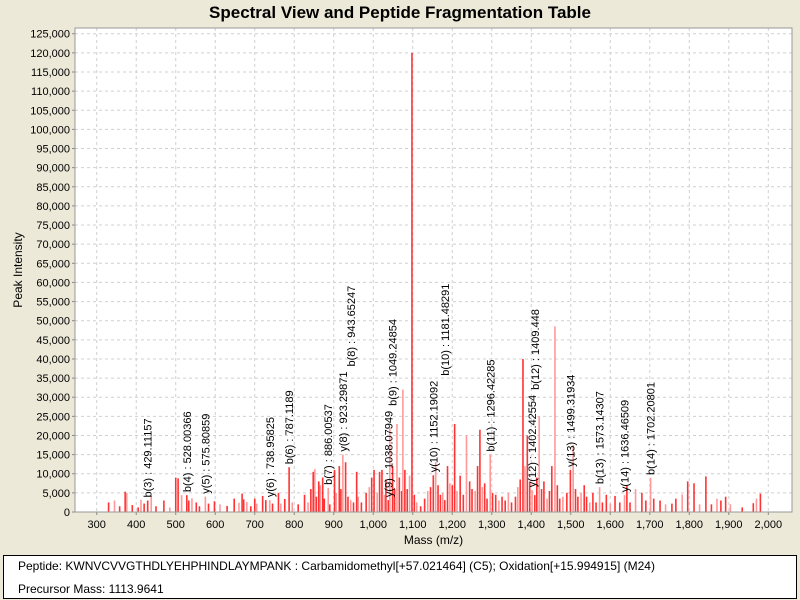 The height and width of the screenshot is (600, 800). Describe the element at coordinates (188, 451) in the screenshot. I see `fragment-annotation: b(4) : 528.00366` at that location.